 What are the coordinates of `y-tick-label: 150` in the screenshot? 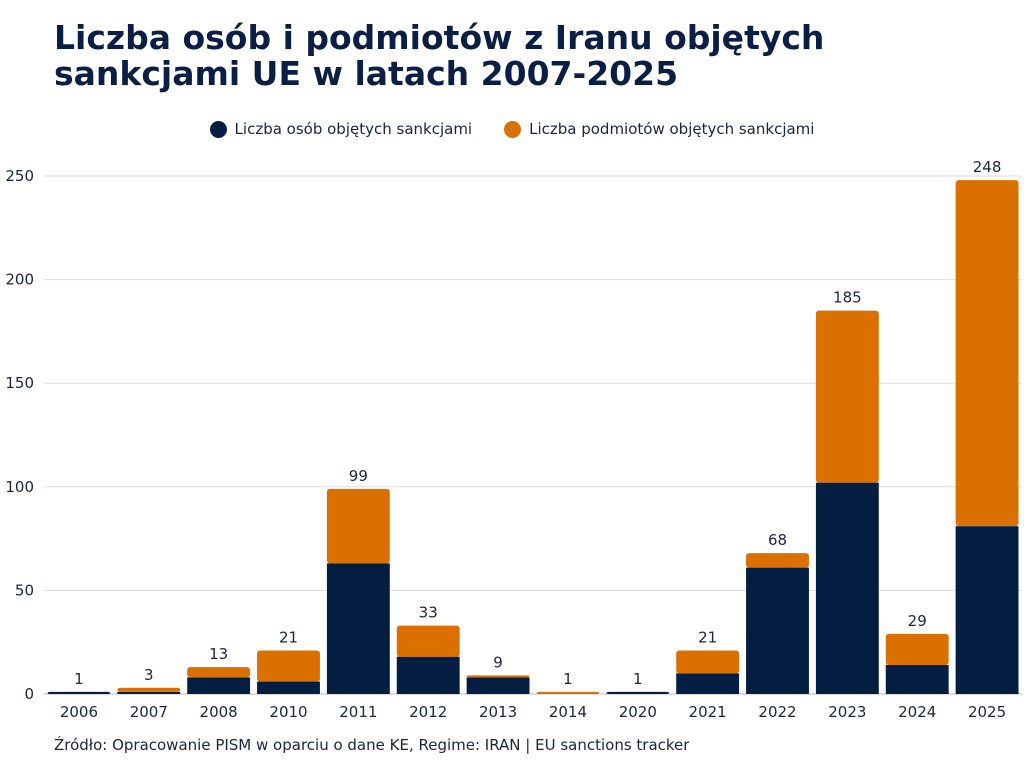 It's located at (19, 383).